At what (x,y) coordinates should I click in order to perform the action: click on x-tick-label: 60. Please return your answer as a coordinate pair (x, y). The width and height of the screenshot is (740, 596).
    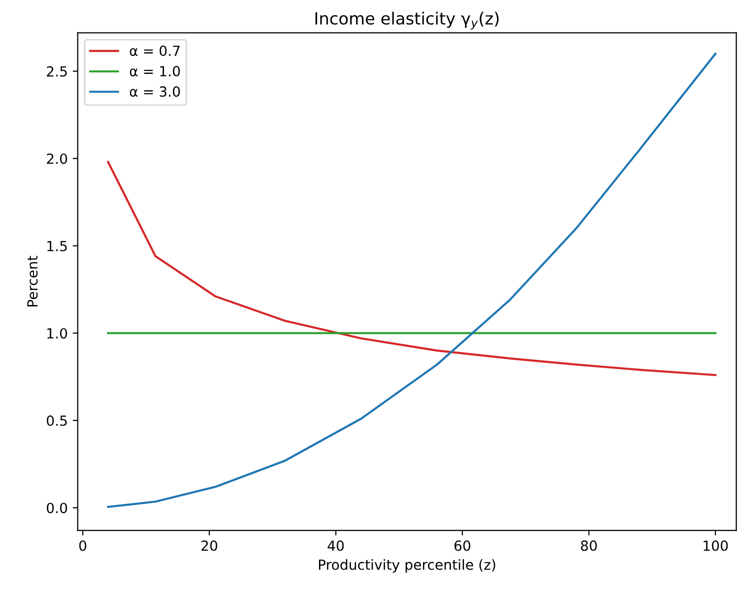
    Looking at the image, I should click on (462, 545).